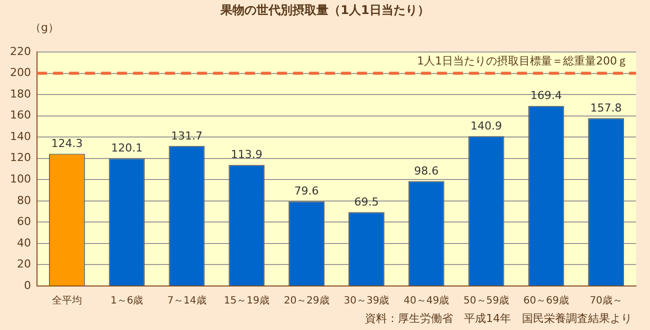  Describe the element at coordinates (20, 51) in the screenshot. I see `y-tick-label: 220` at that location.